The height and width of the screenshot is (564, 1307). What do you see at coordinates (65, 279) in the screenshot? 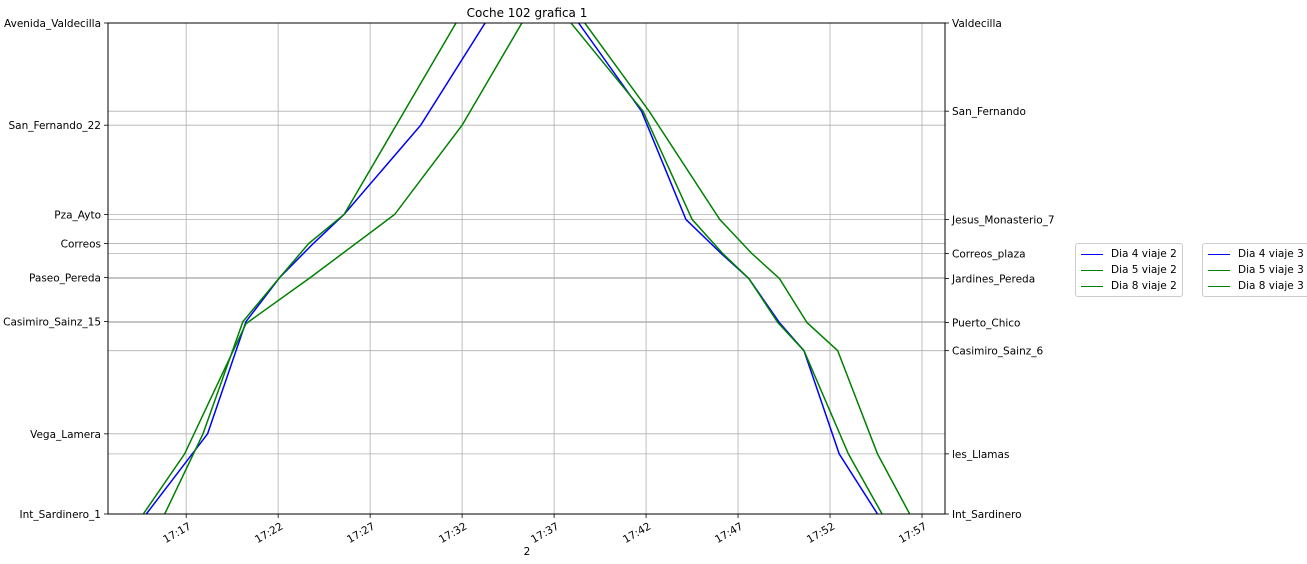
I see `left-stop-label: Paseo_Pereda` at bounding box center [65, 279].